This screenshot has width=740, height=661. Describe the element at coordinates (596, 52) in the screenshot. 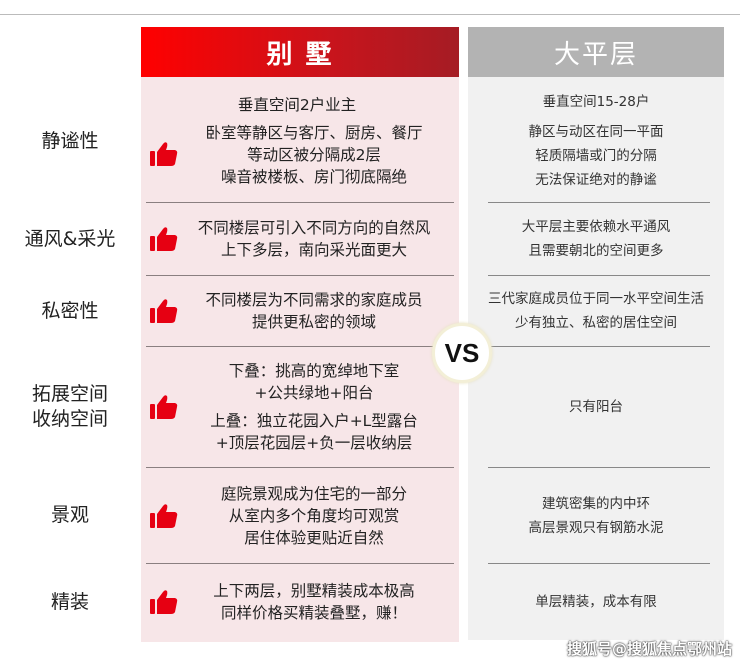

I see `flat-header: 大平层` at that location.